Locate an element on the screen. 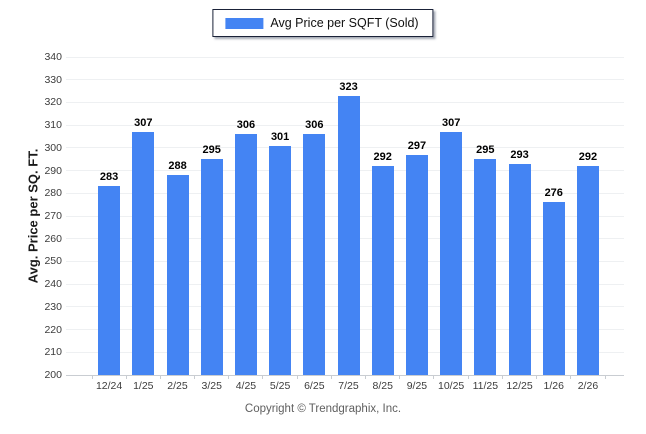 This screenshot has width=646, height=434. bar-value-label: 276 is located at coordinates (553, 193).